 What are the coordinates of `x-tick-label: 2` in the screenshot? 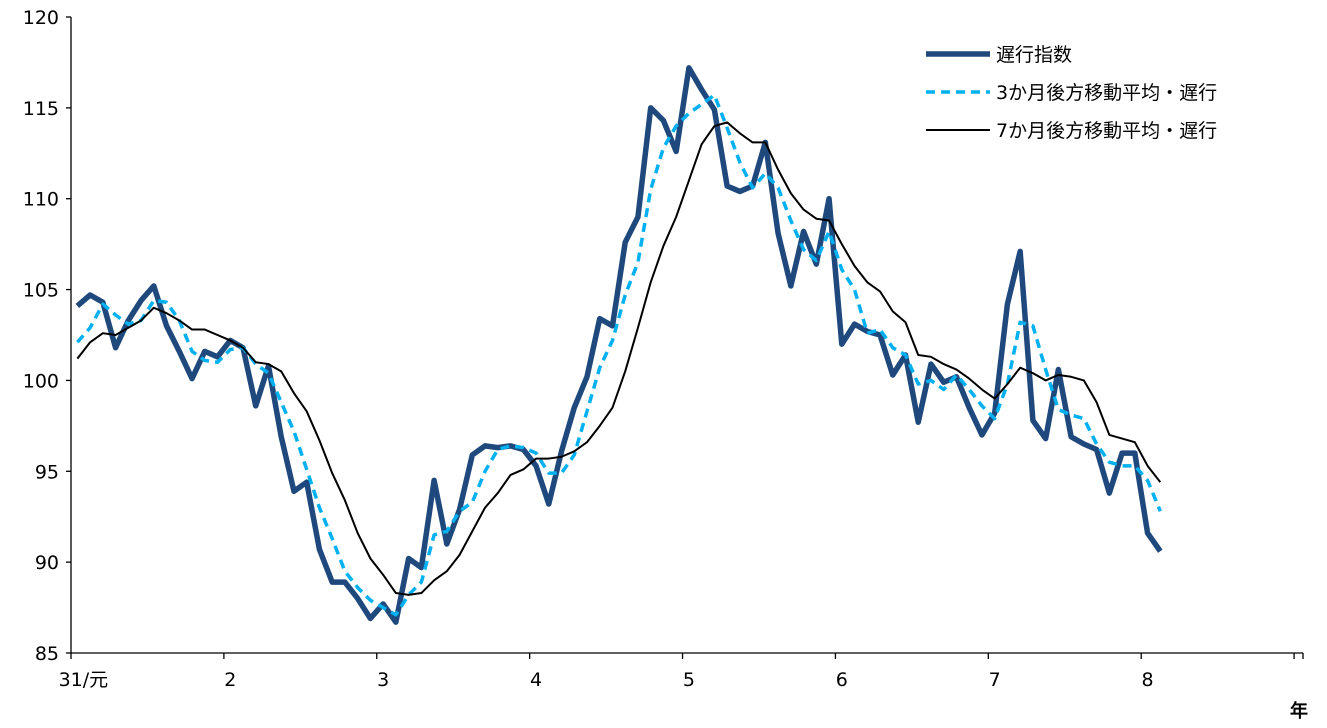 It's located at (230, 680).